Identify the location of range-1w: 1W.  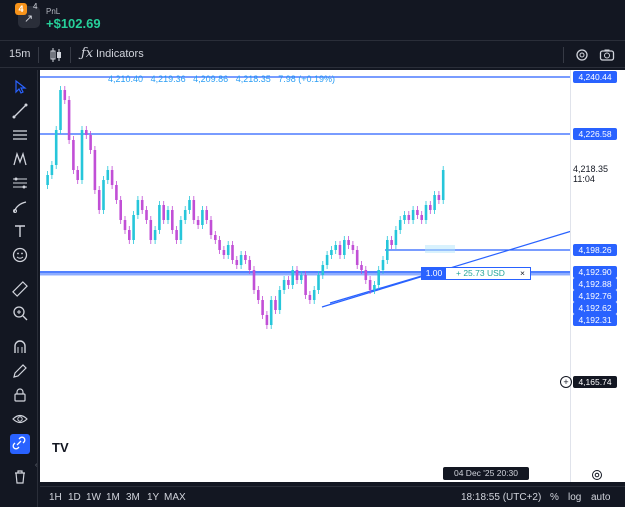
(93, 497).